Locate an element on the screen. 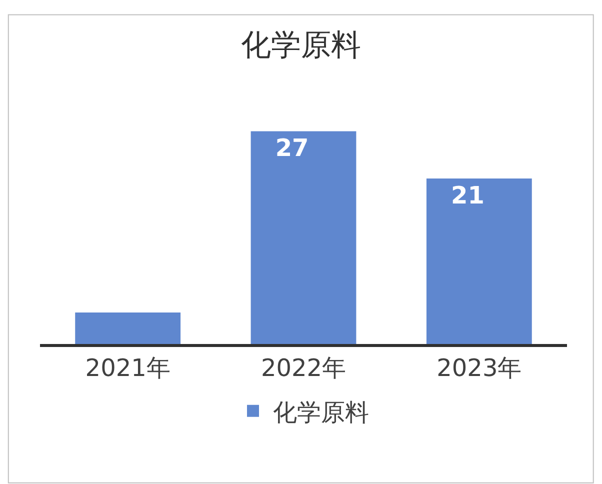 Image resolution: width=602 pixels, height=484 pixels. chart-title: 化学原料 is located at coordinates (301, 45).